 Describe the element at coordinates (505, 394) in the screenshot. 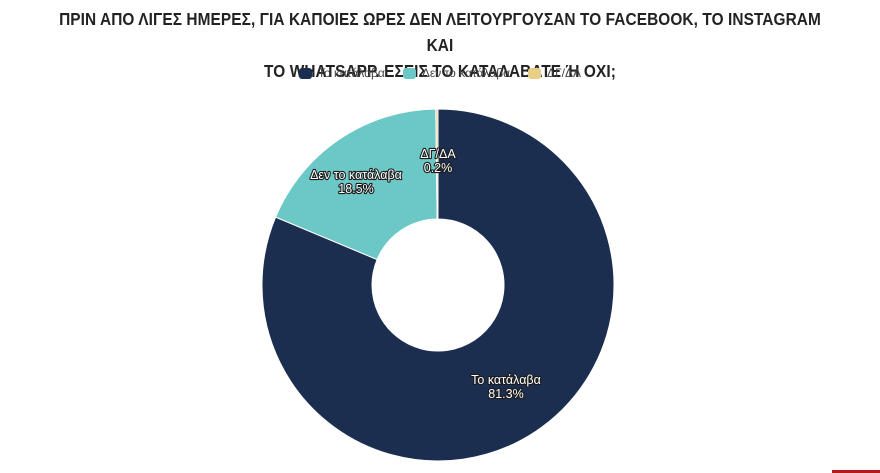

I see `data-label-understood-value: 81.3%` at that location.